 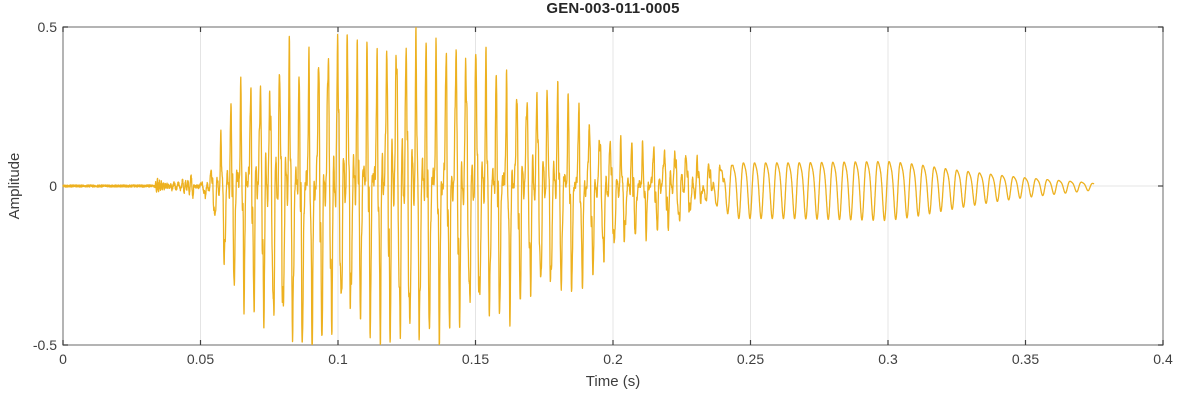 What do you see at coordinates (750, 359) in the screenshot?
I see `x-tick-label: 0.25` at bounding box center [750, 359].